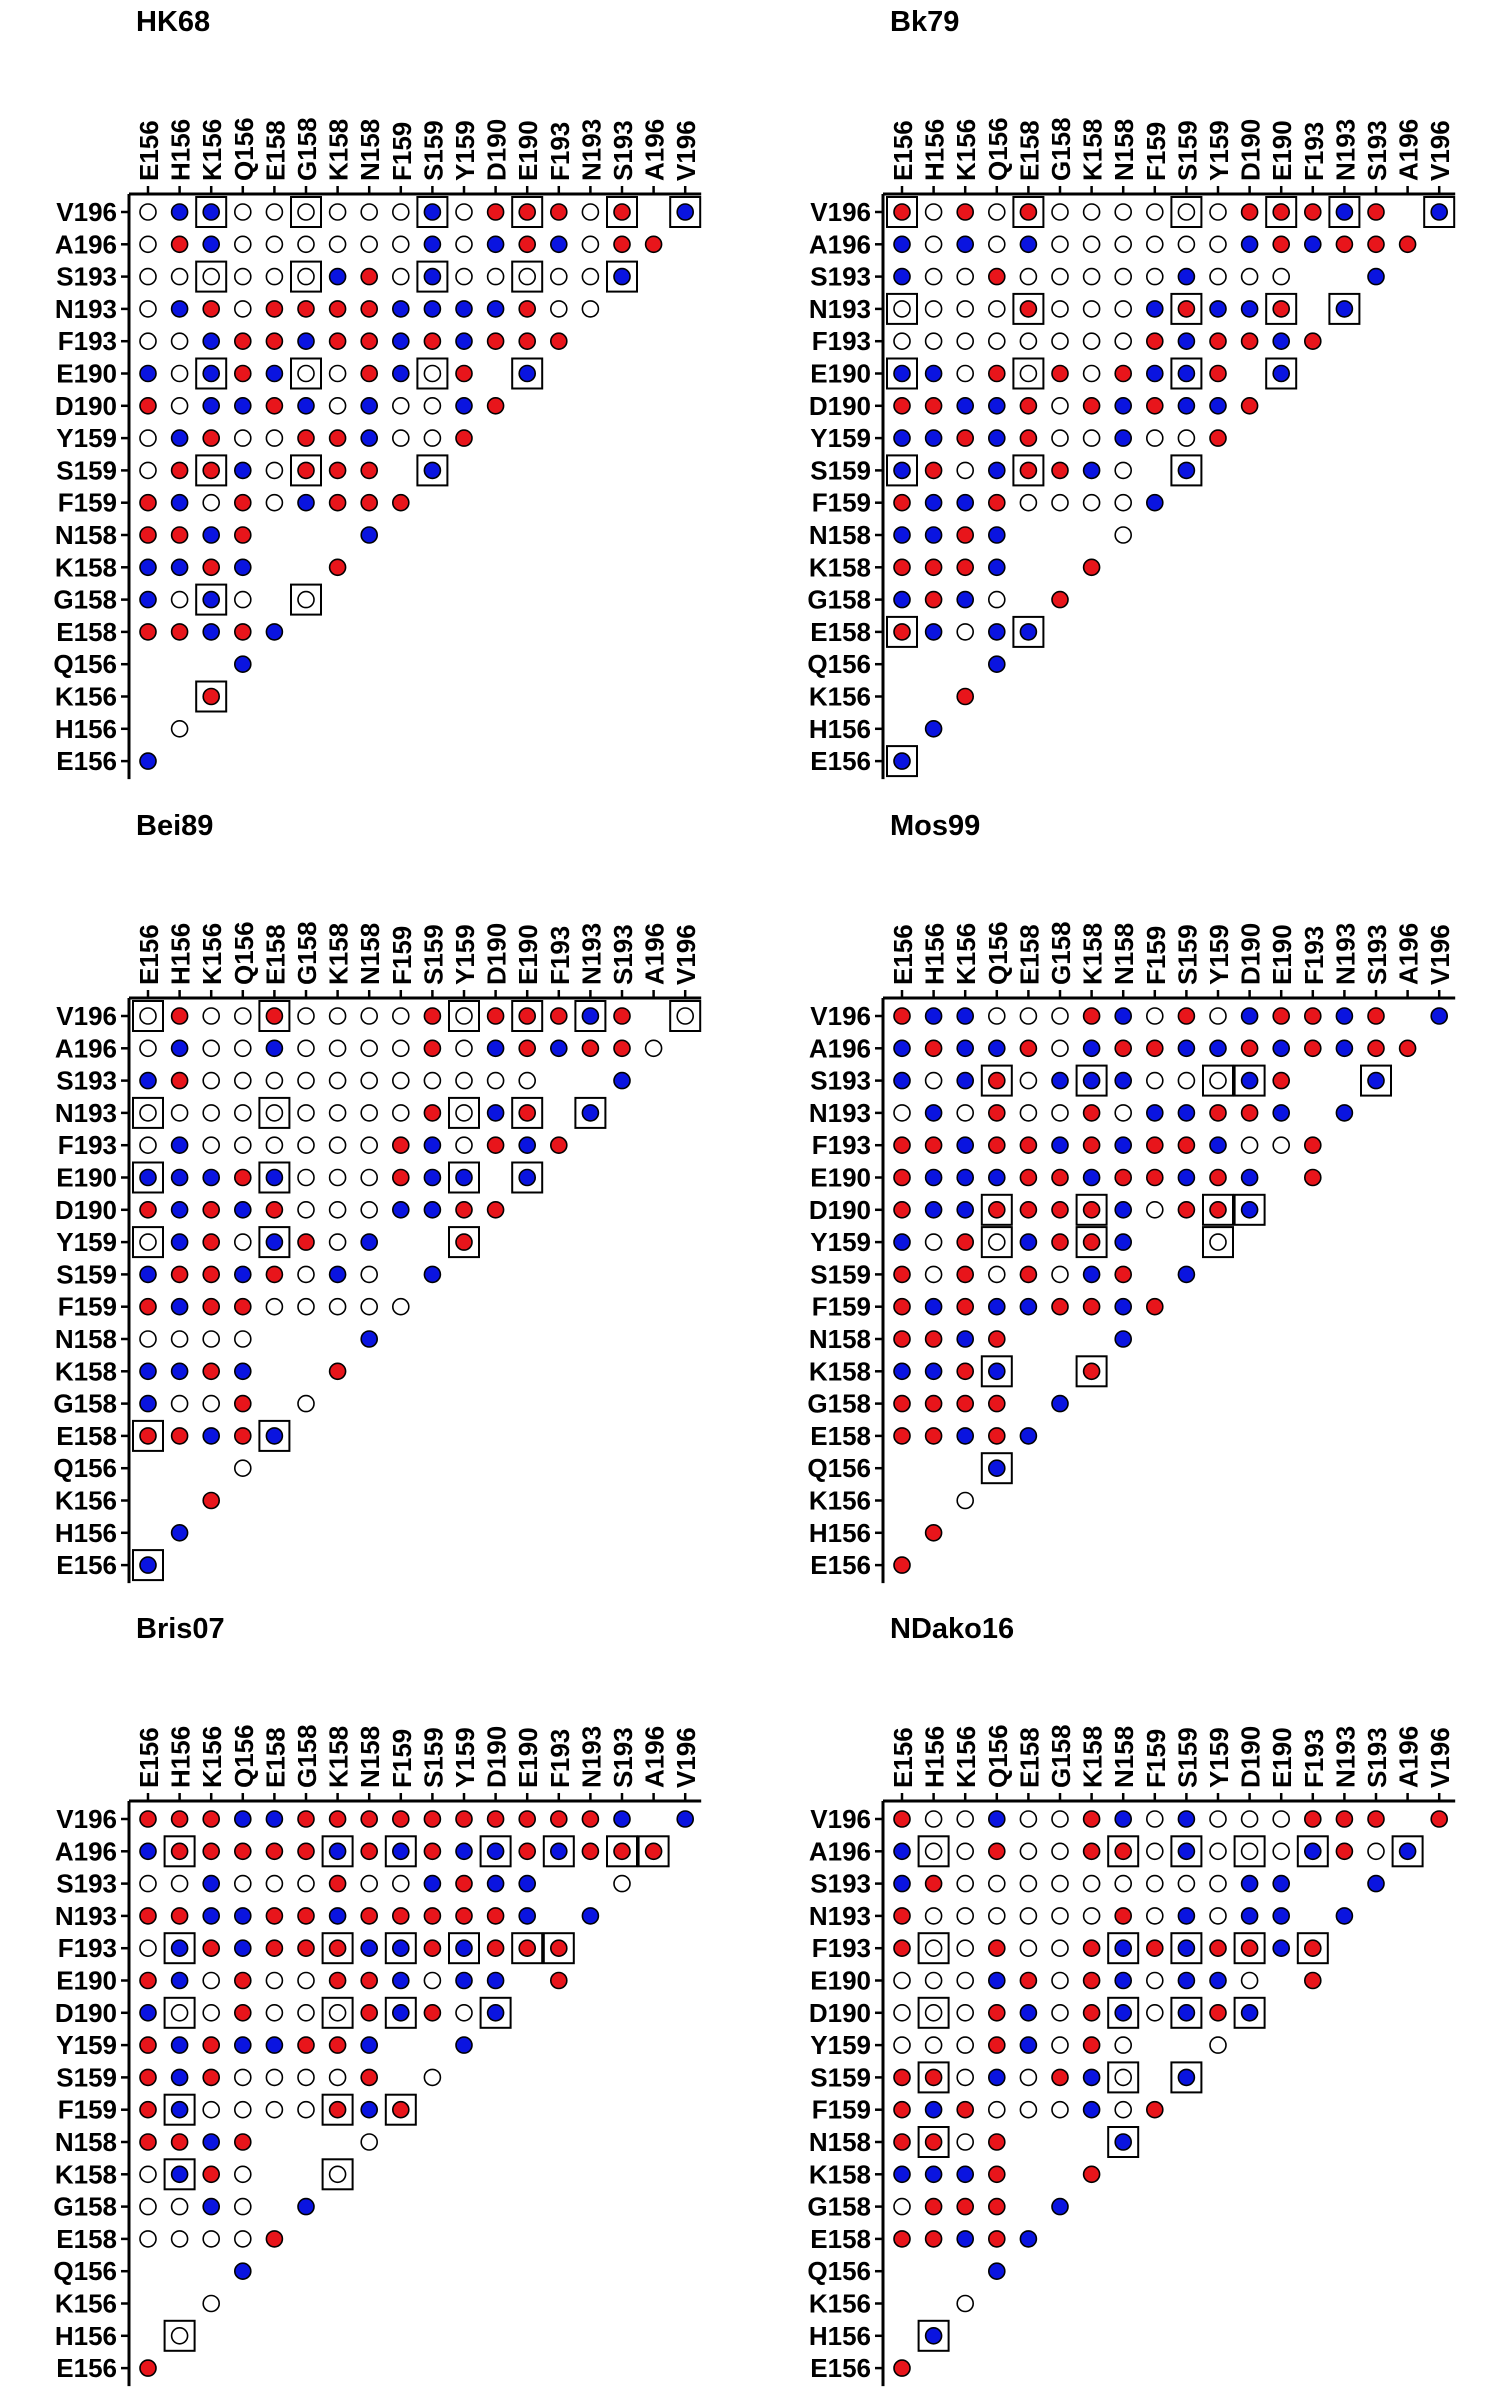 Image resolution: width=1500 pixels, height=2400 pixels. Describe the element at coordinates (840, 1851) in the screenshot. I see `y-tick-label: A196` at that location.